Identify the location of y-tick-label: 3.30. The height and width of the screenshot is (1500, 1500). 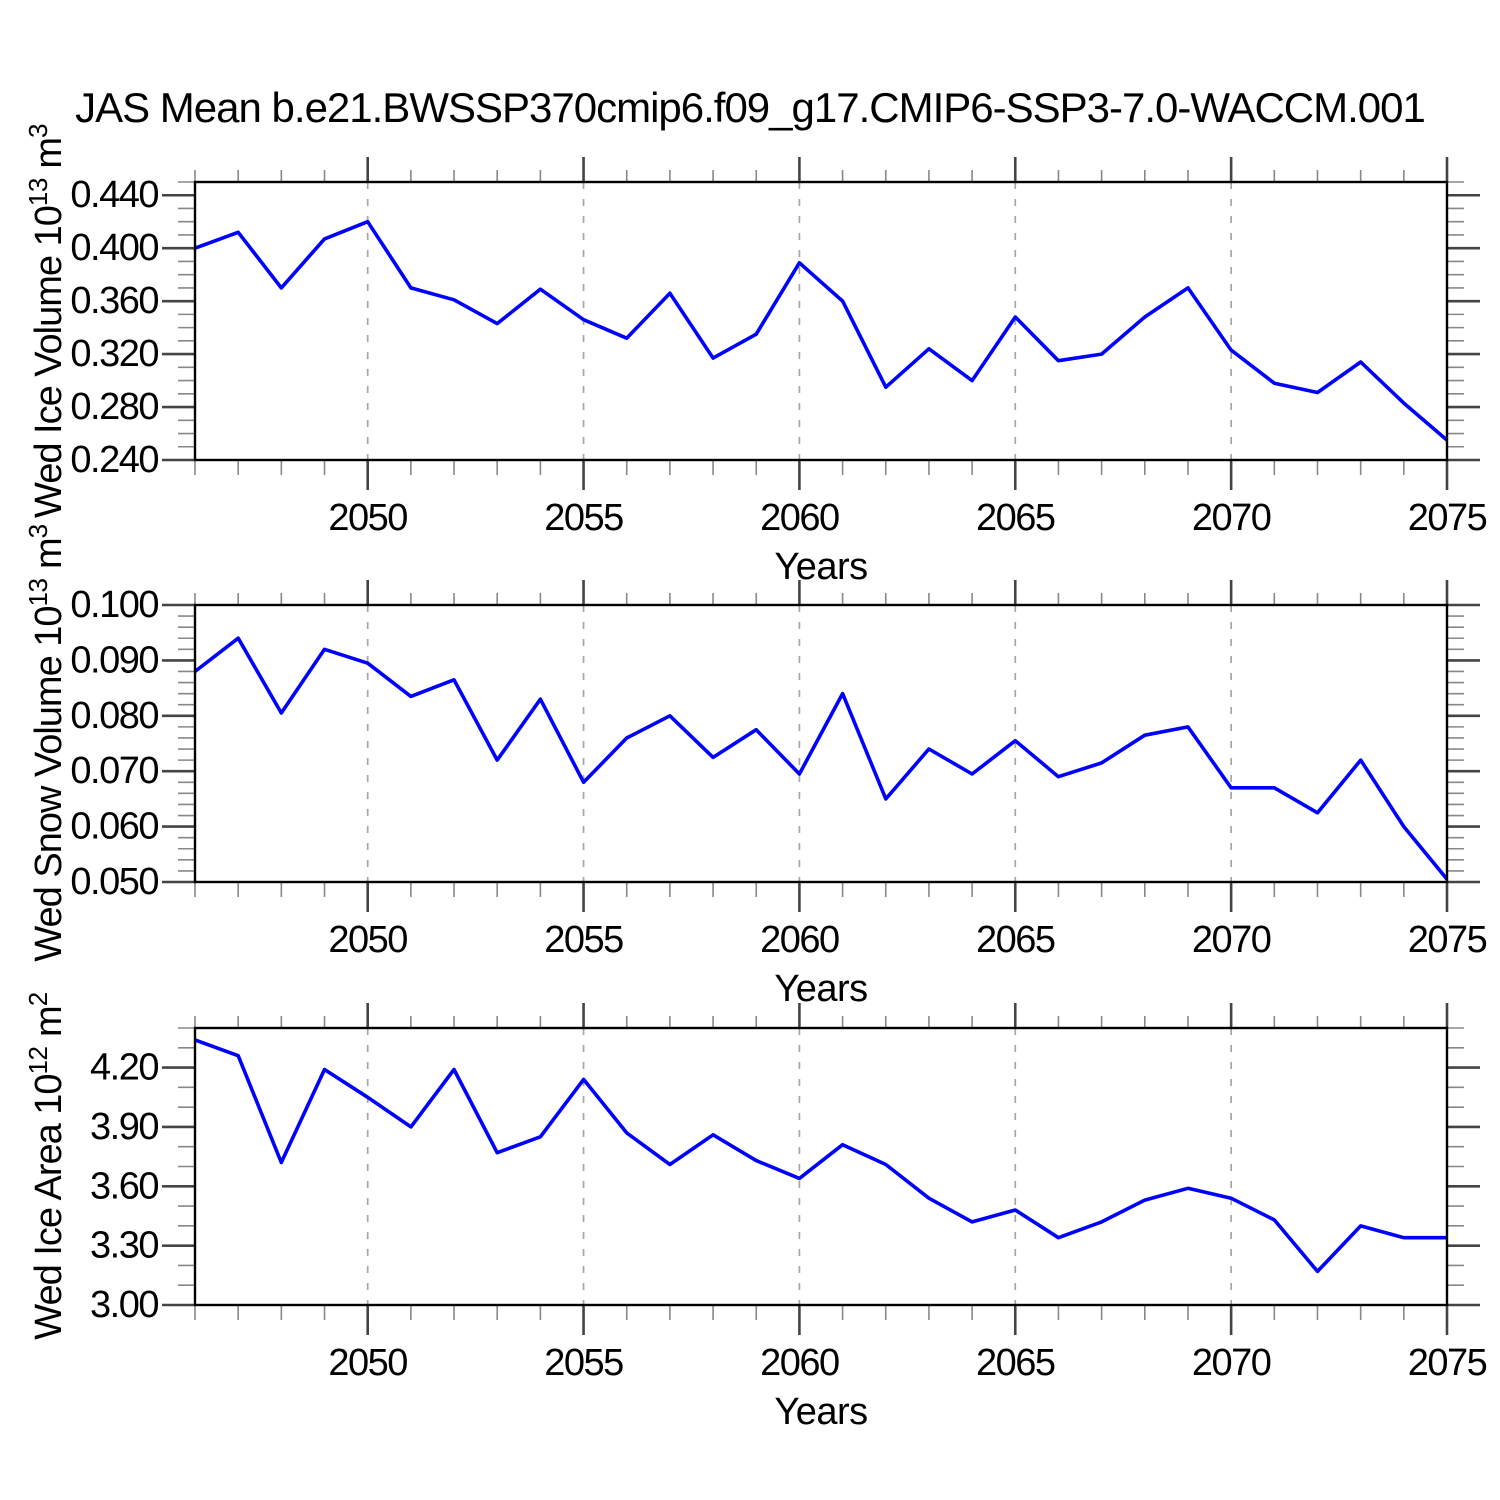
(124, 1246).